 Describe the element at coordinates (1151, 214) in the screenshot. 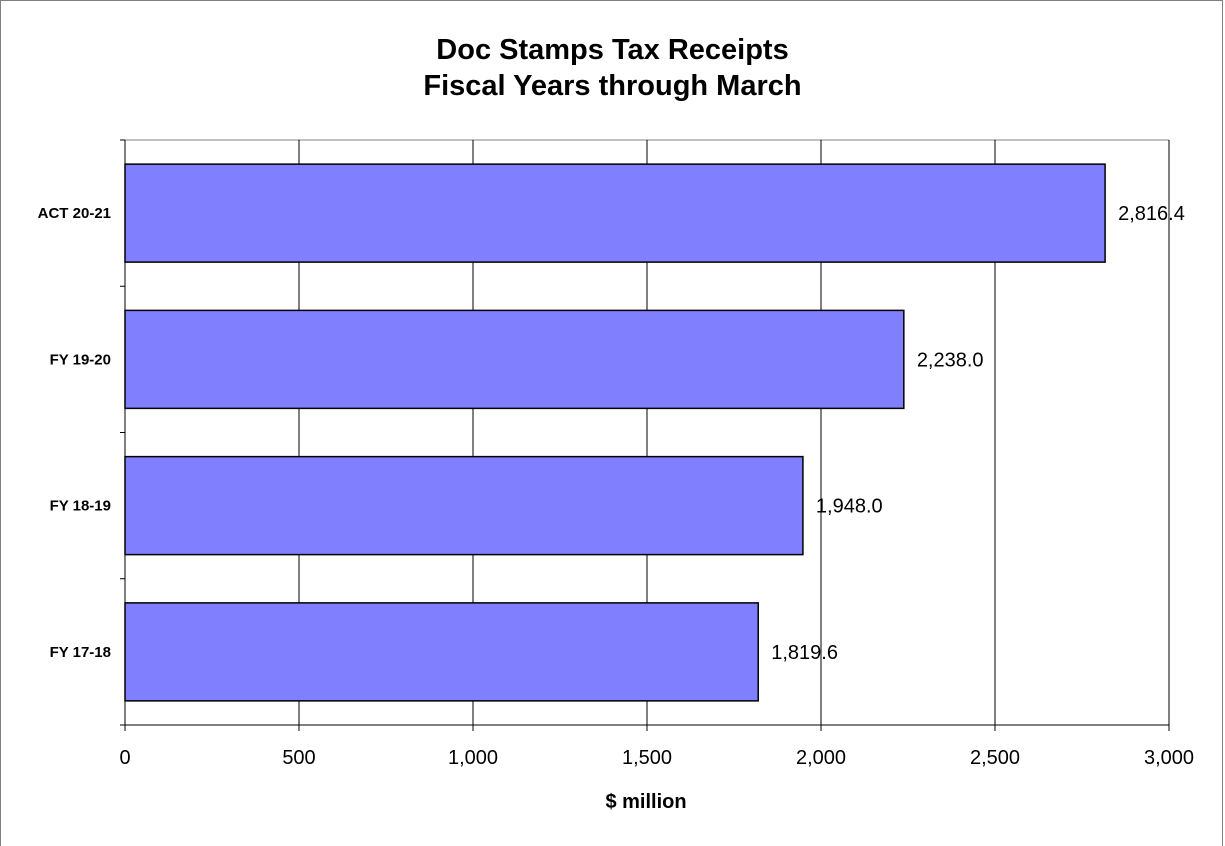

I see `data-label: 2,816.4` at that location.